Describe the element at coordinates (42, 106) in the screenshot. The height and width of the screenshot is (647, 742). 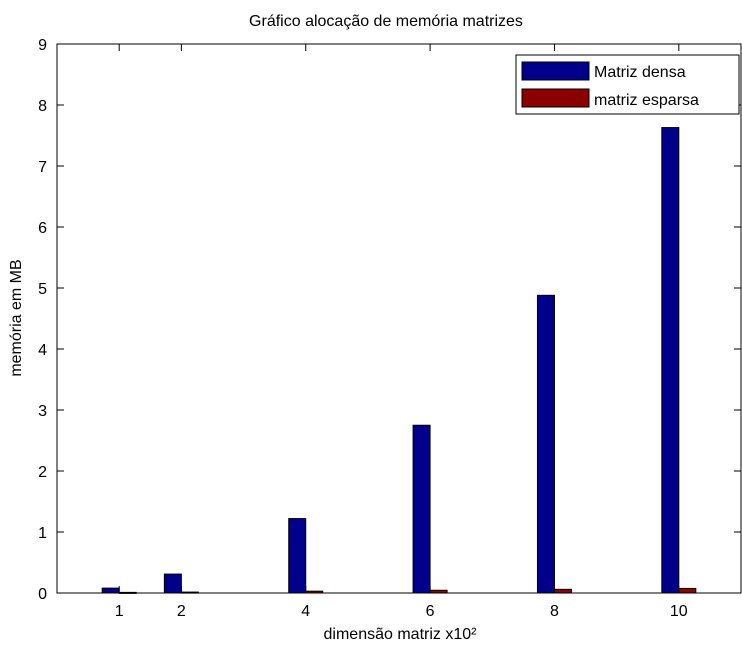
I see `y-tick-label: 8` at that location.